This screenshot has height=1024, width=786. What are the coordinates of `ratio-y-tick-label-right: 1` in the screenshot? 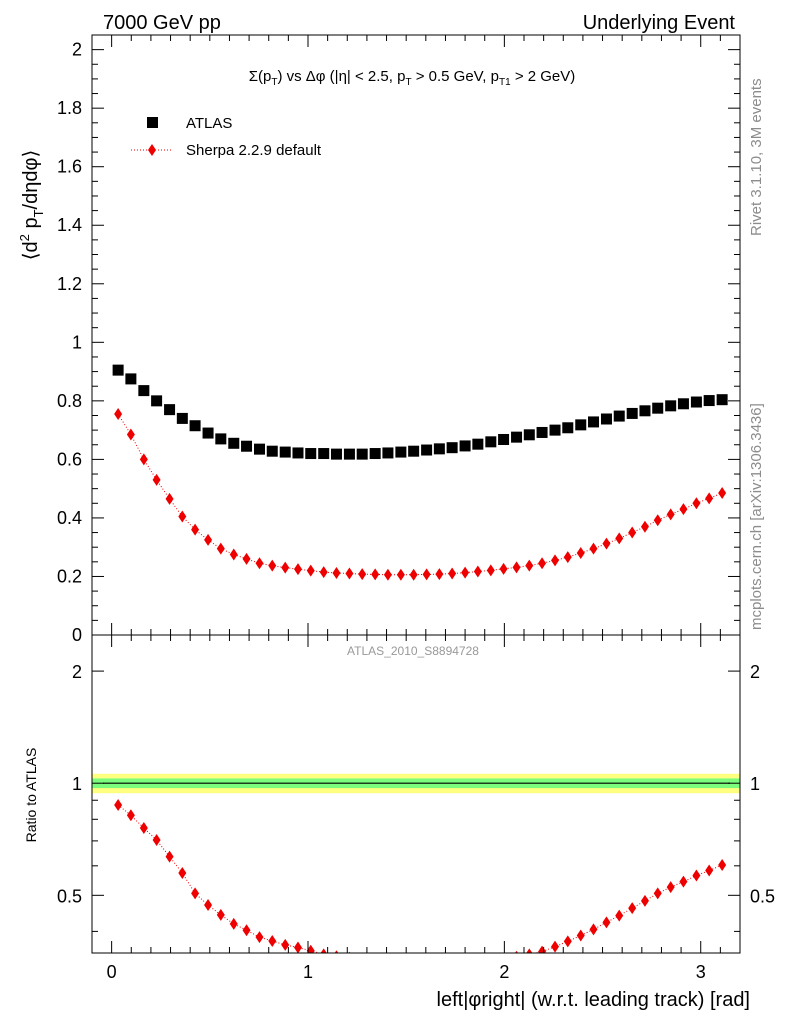 It's located at (755, 784).